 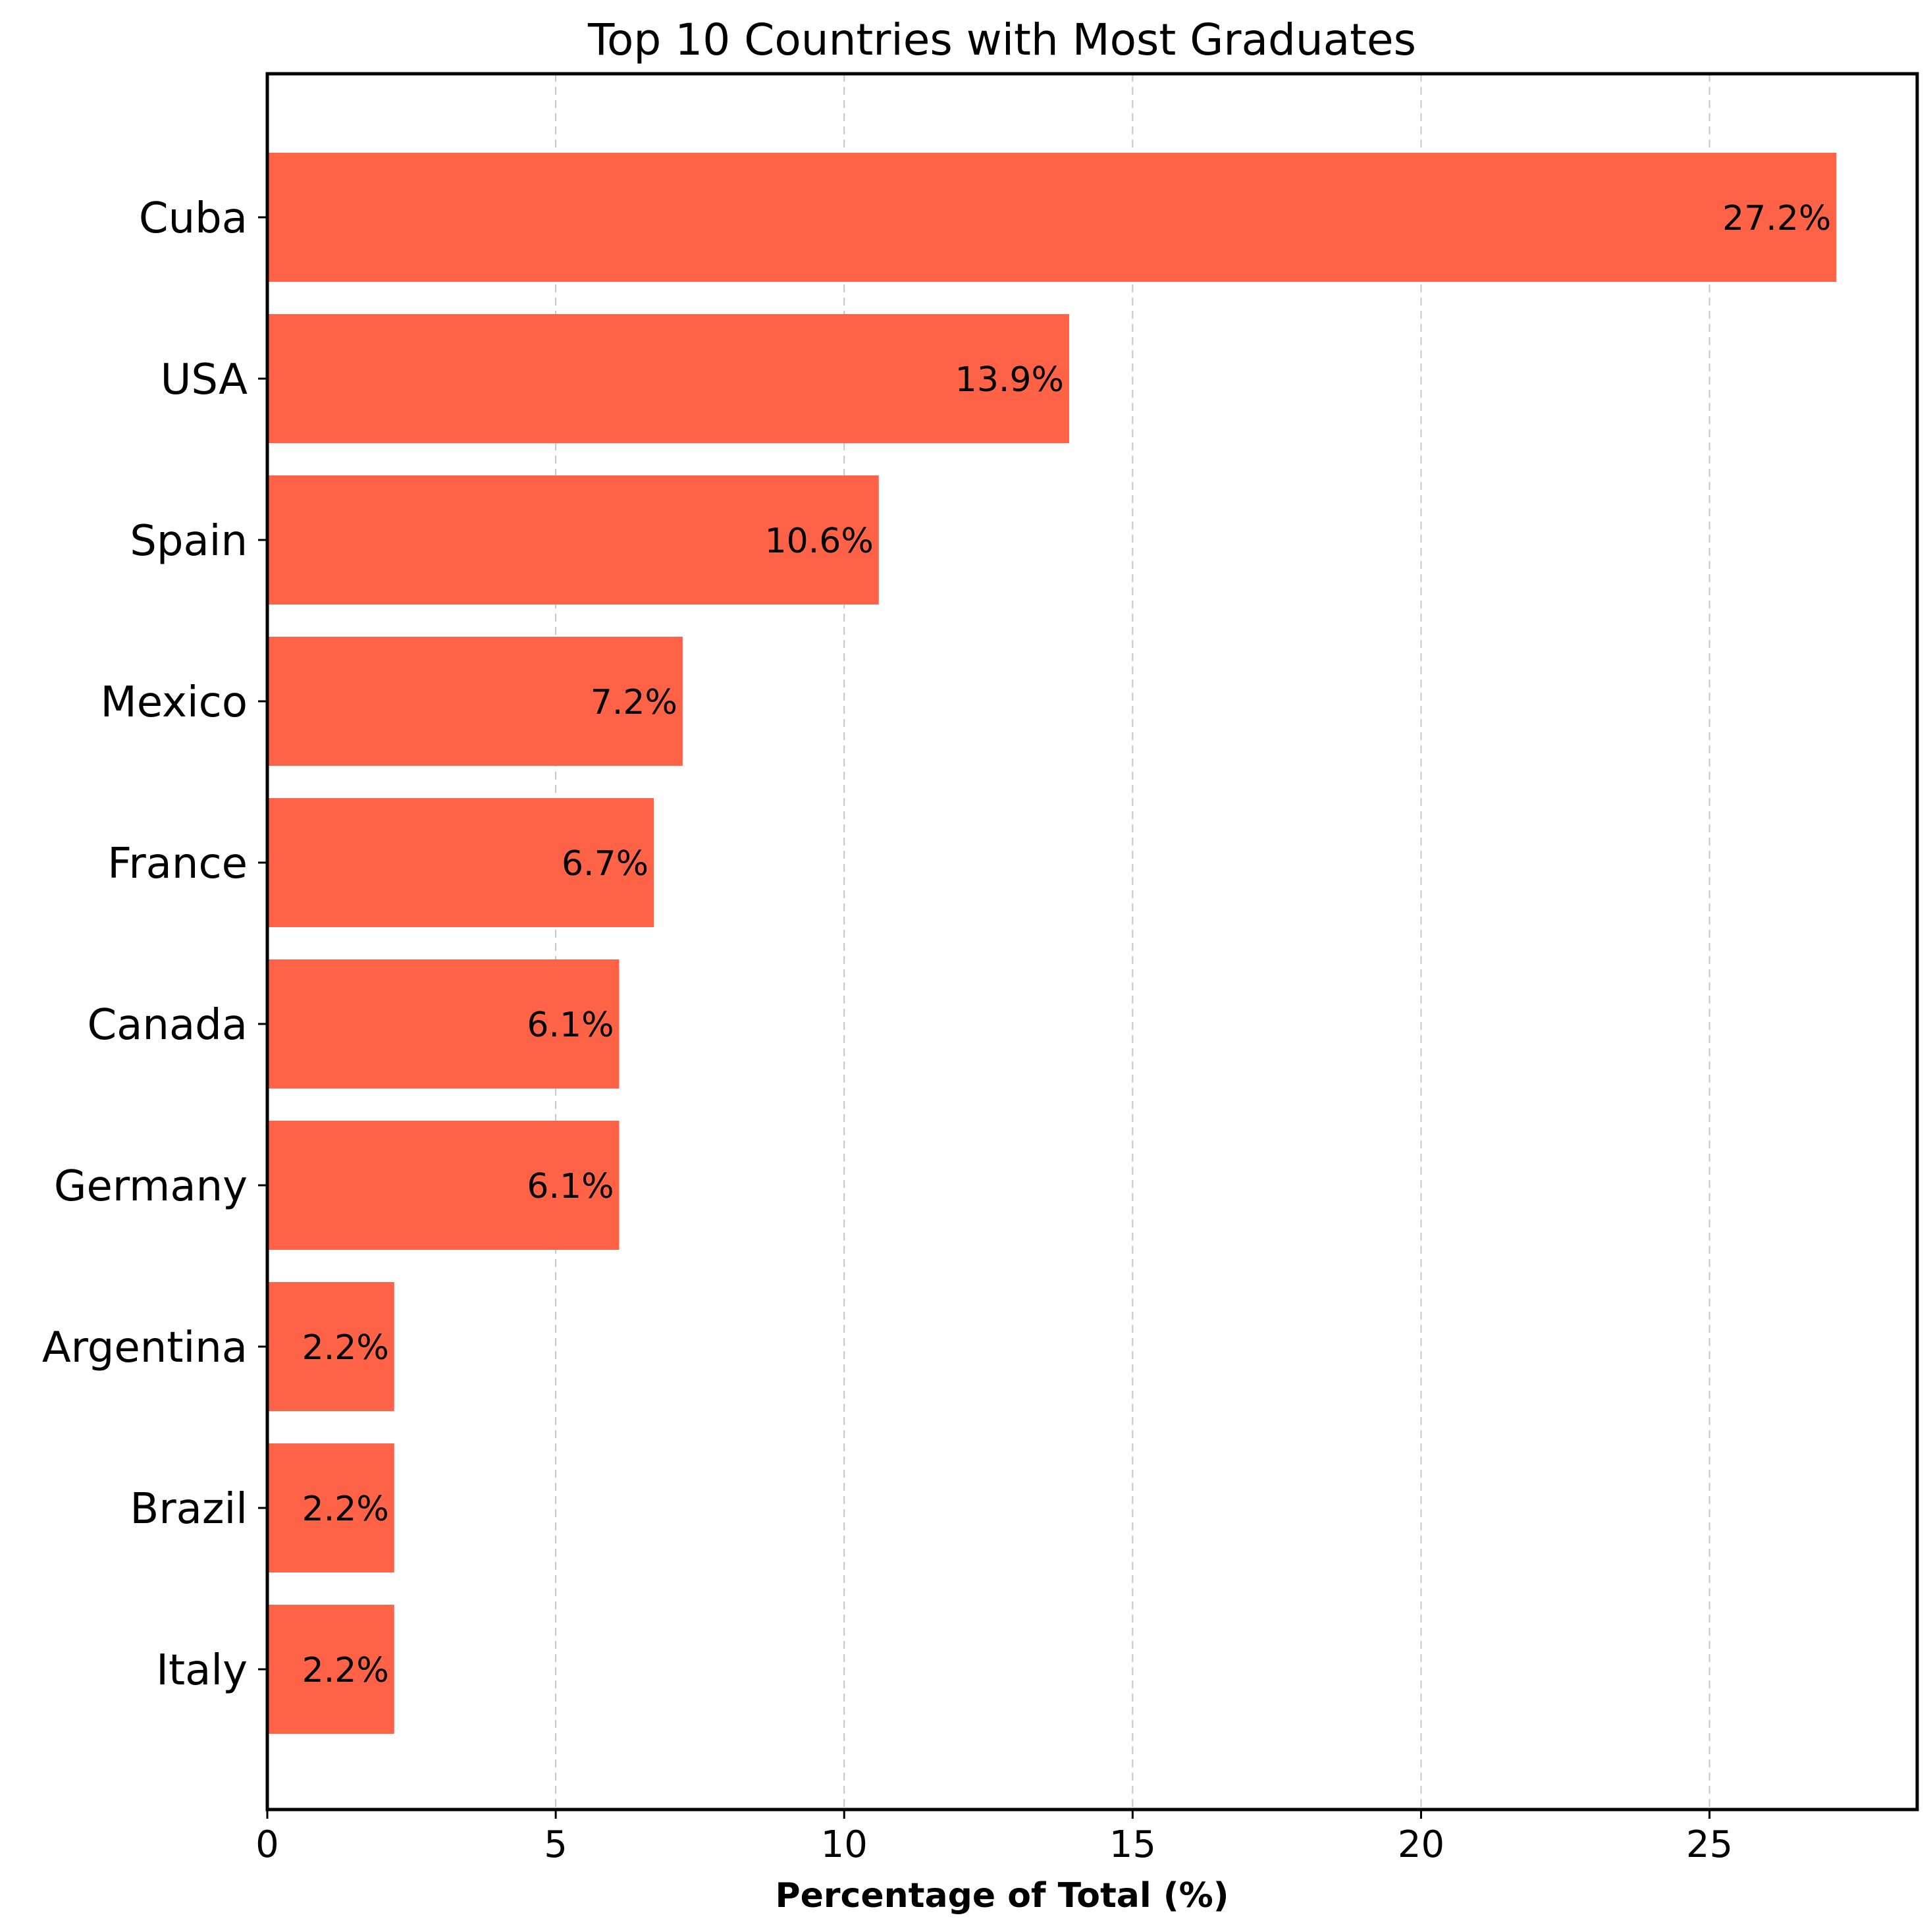 I want to click on bar-italy, so click(x=330, y=1670).